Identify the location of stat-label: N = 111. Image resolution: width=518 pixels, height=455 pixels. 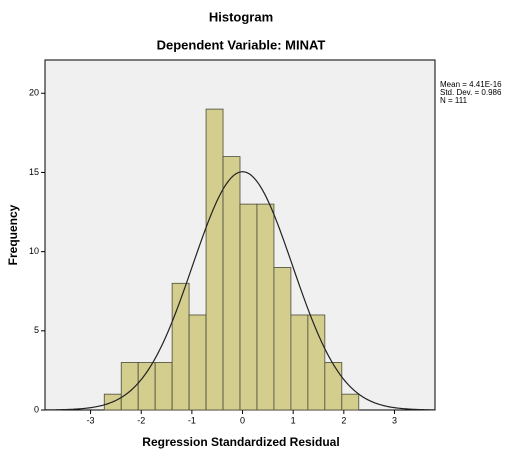
(454, 100).